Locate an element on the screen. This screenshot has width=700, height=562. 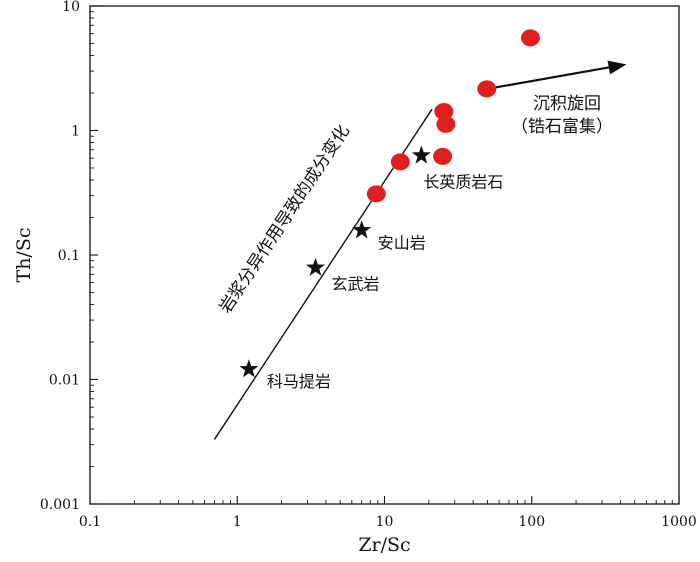
y-tick-label: 0.1 is located at coordinates (69, 256).